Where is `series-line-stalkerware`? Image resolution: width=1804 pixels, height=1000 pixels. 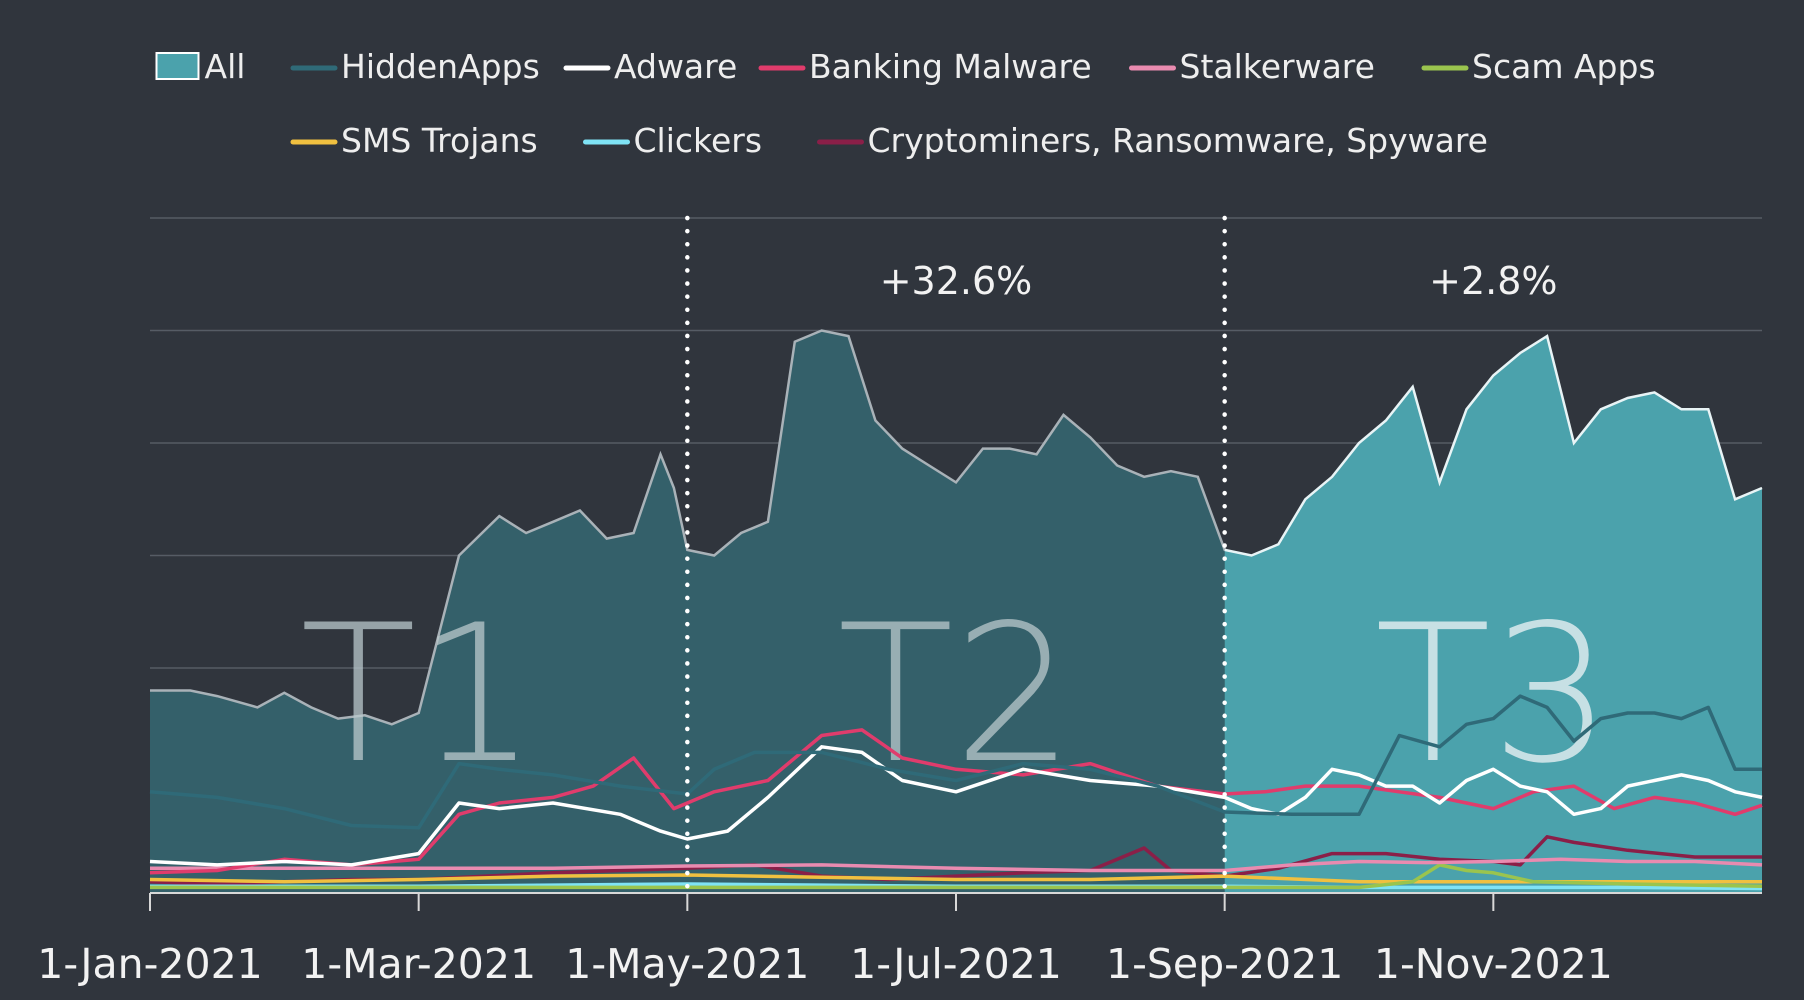
series-line-stalkerware is located at coordinates (956, 865).